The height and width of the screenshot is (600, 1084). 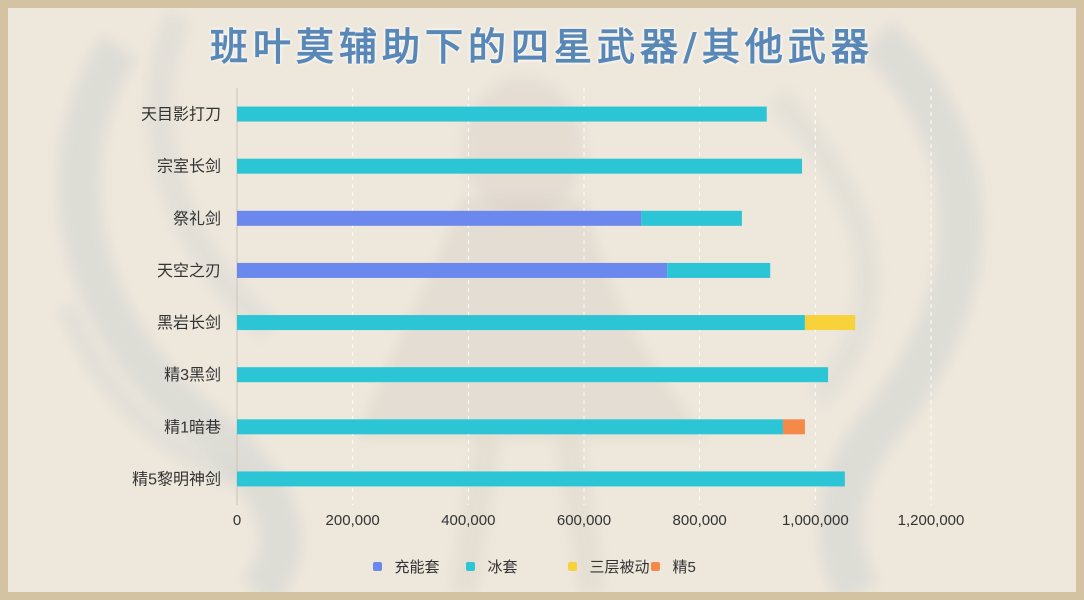 I want to click on x-tick-label: 400,000, so click(x=468, y=520).